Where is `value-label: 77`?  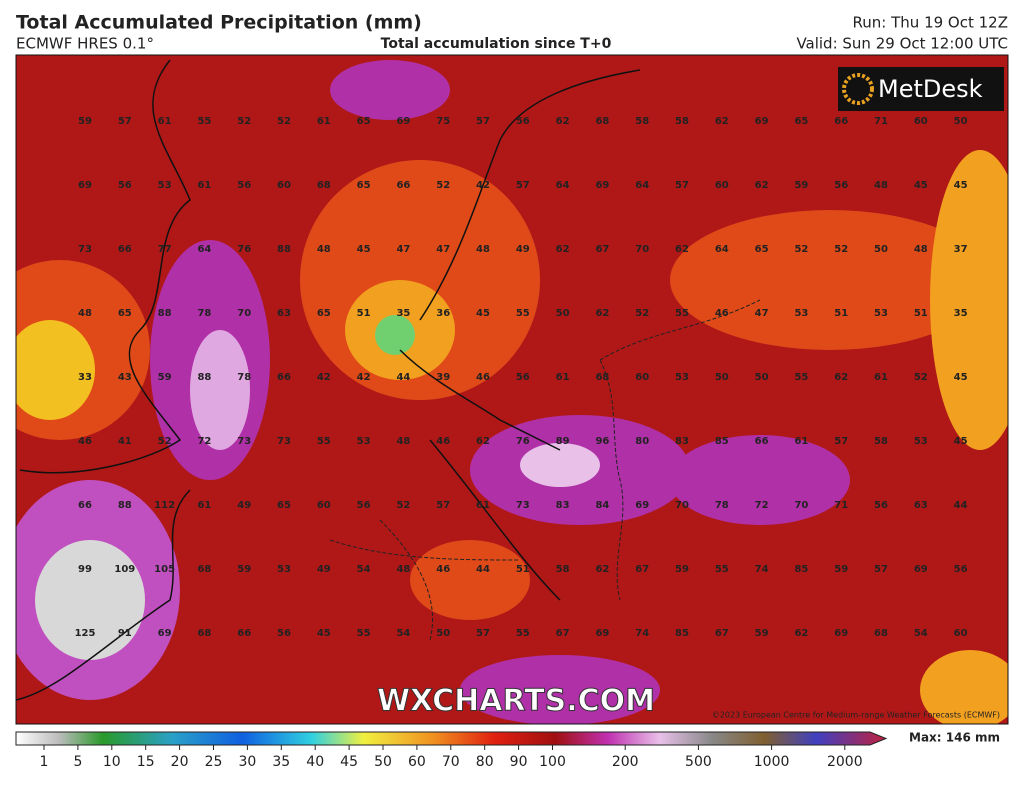 value-label: 77 is located at coordinates (165, 249).